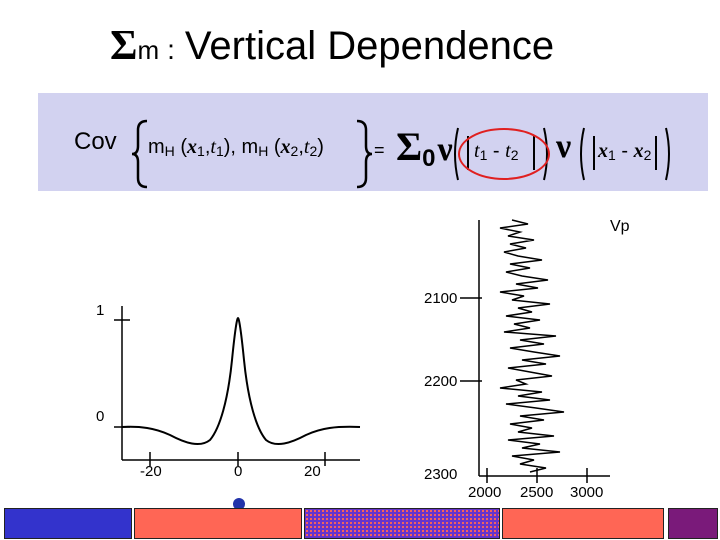 The height and width of the screenshot is (540, 720). Describe the element at coordinates (693, 523) in the screenshot. I see `bar-segment-purple` at that location.